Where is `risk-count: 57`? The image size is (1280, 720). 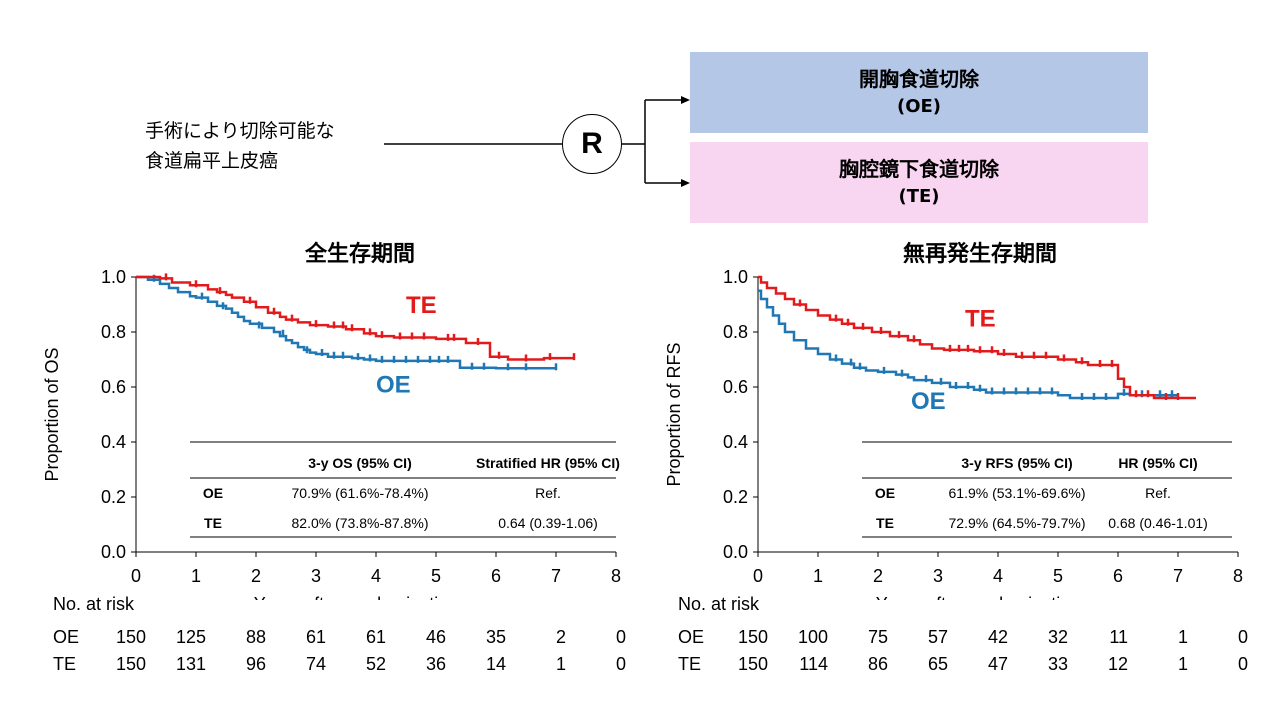
risk-count: 57 is located at coordinates (937, 637).